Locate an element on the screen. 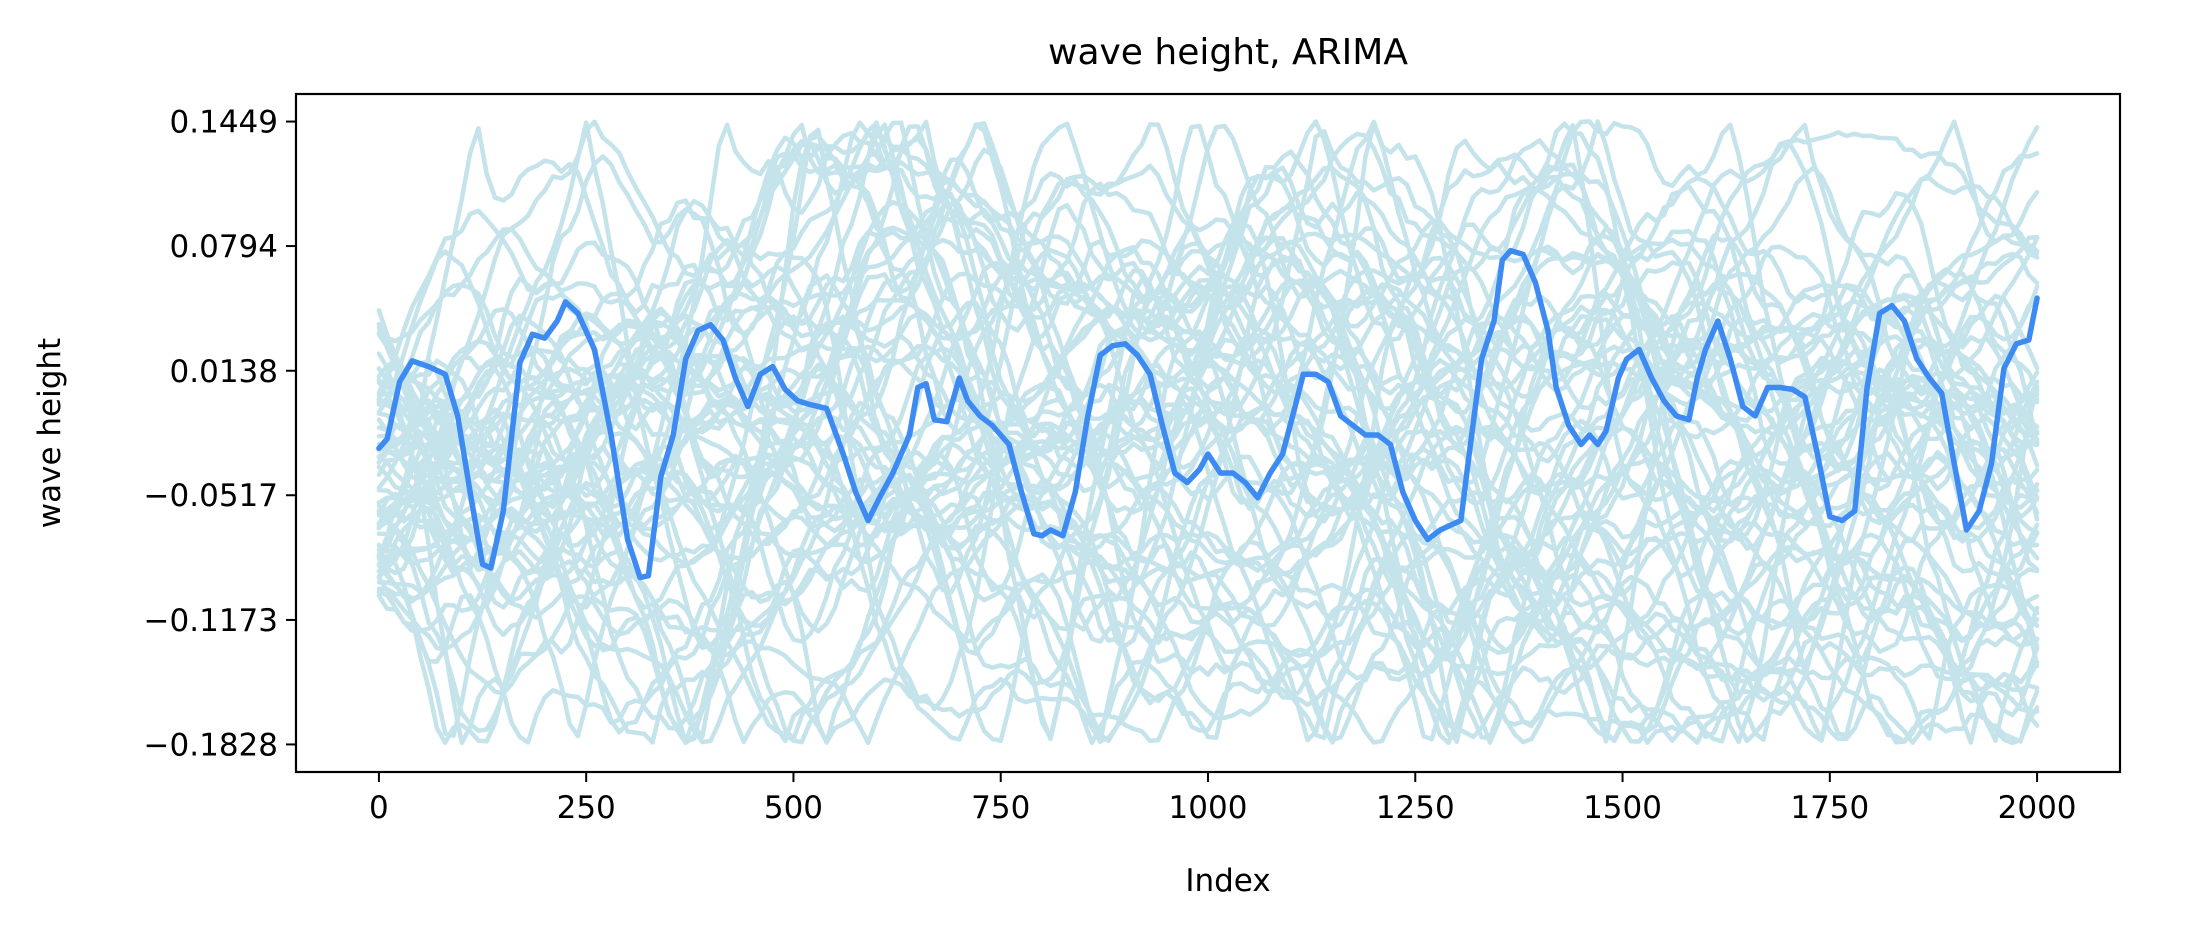 This screenshot has width=2186, height=932. y-axis: 0.1449 0.0794 0.0138 −0.0517 −0.1173 −0.1828 is located at coordinates (220, 434).